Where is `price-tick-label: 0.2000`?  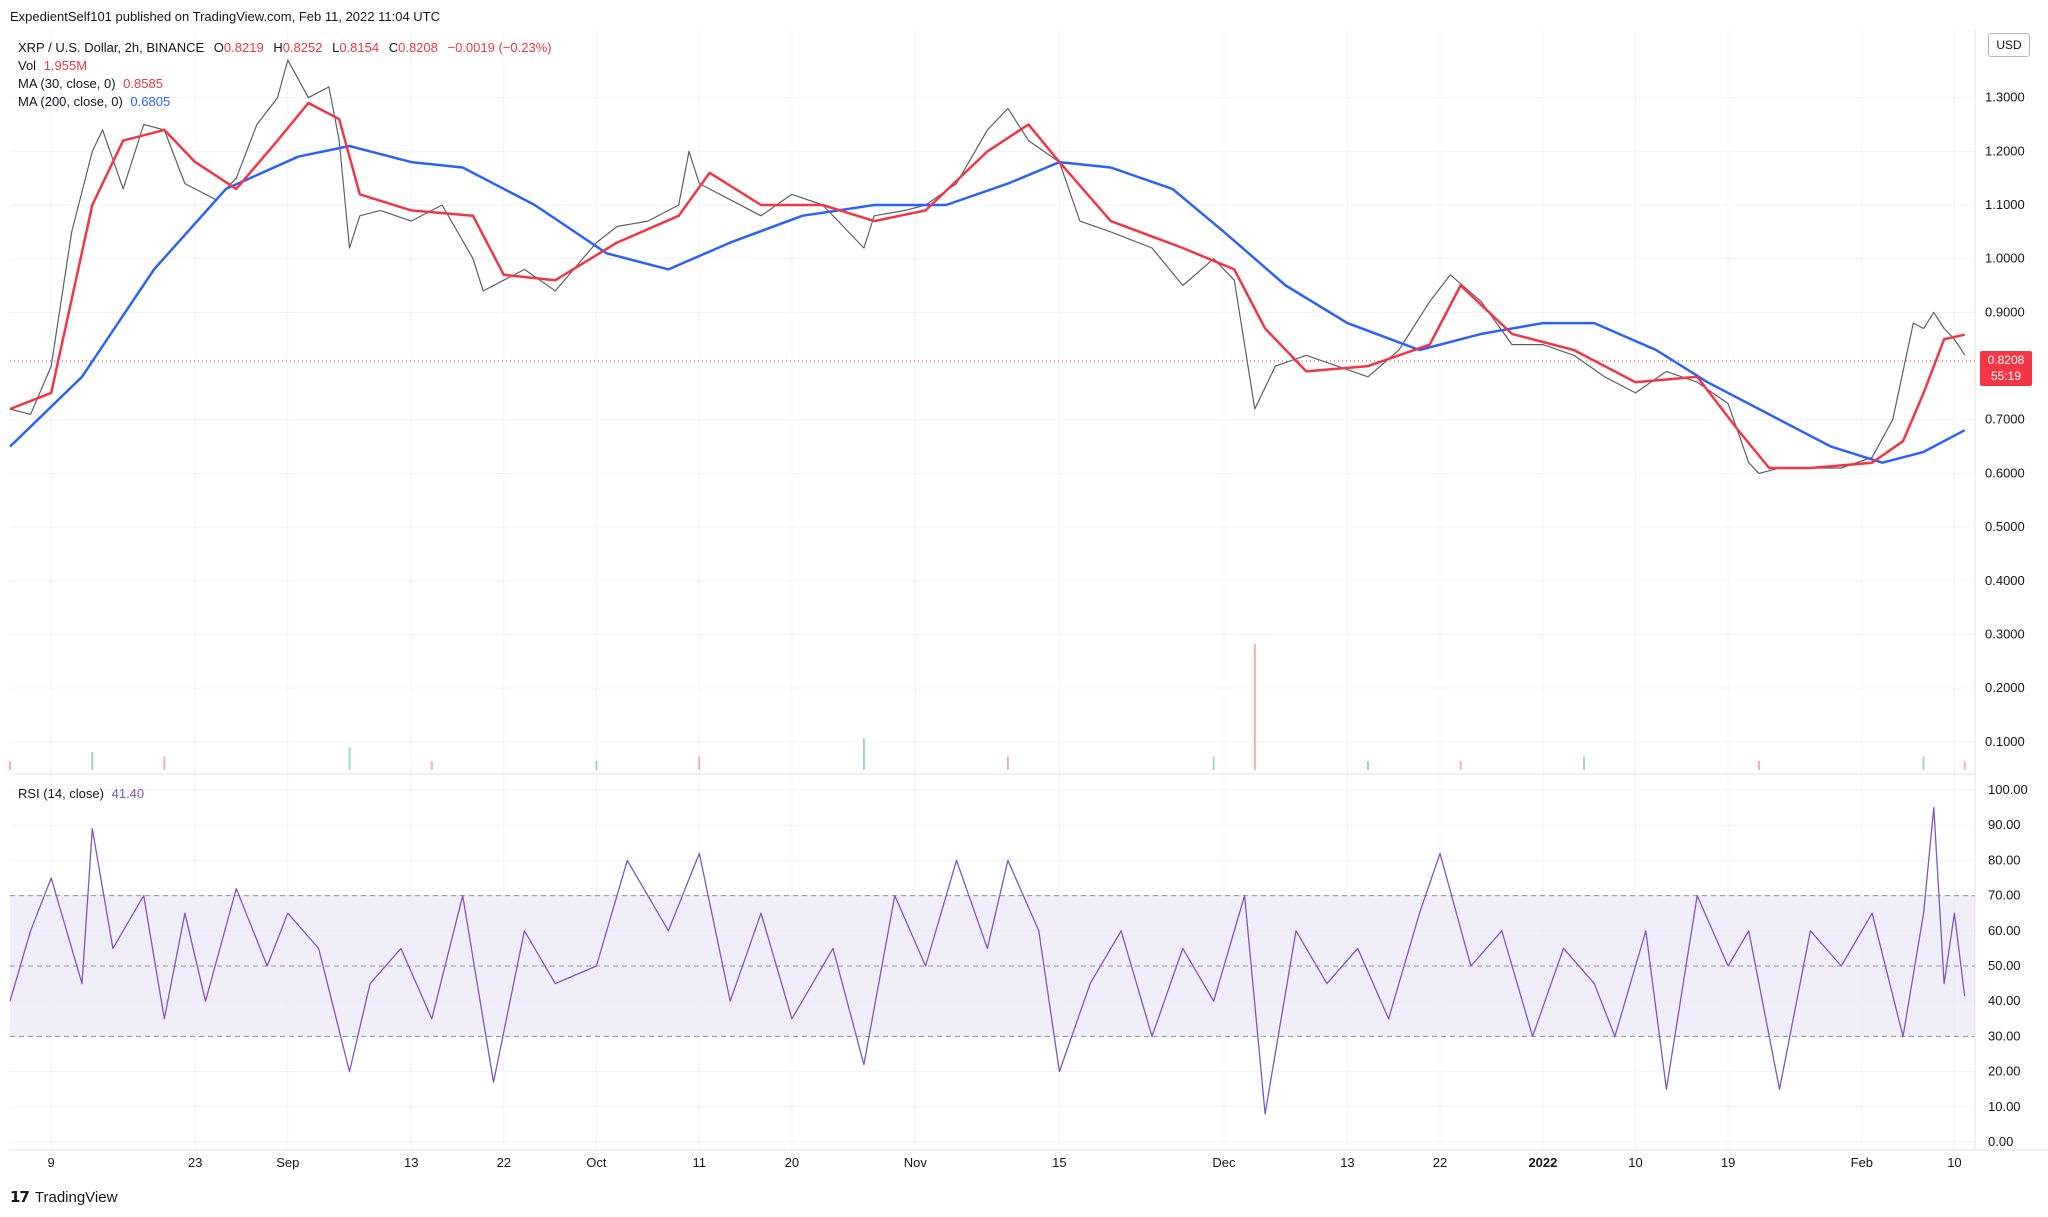 price-tick-label: 0.2000 is located at coordinates (2005, 687).